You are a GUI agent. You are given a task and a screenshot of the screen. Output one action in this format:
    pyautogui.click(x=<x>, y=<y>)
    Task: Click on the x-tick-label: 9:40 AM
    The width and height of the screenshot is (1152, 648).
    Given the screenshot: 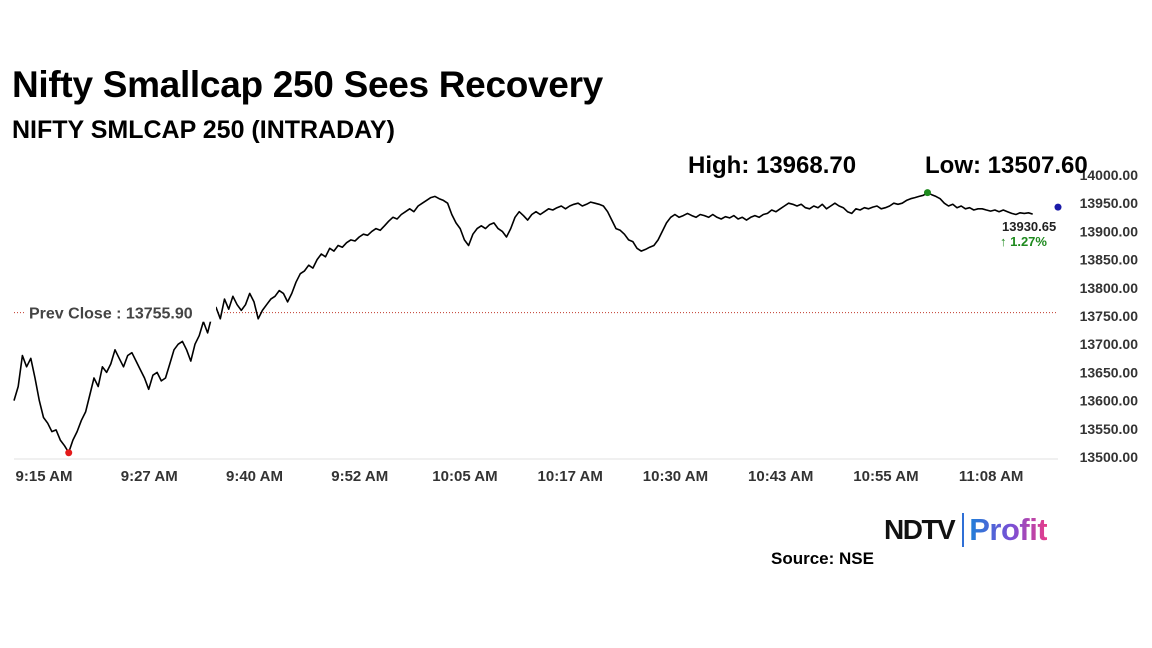 What is the action you would take?
    pyautogui.click(x=254, y=476)
    